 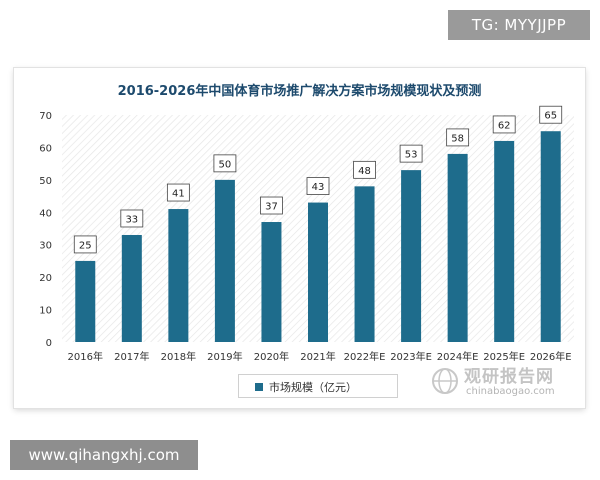 What do you see at coordinates (85, 356) in the screenshot?
I see `x-tick-label: 2016年` at bounding box center [85, 356].